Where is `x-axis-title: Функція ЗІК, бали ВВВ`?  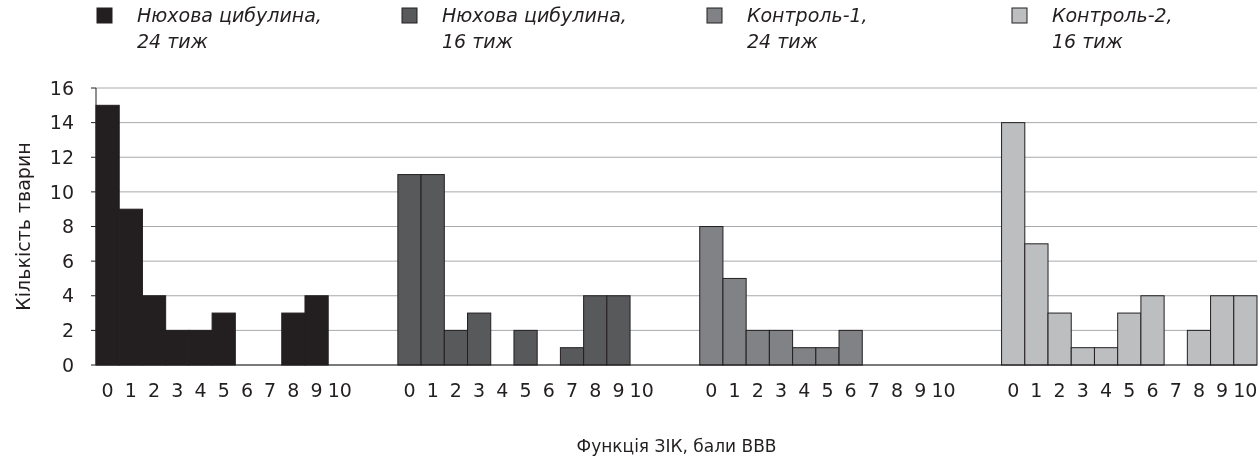
x-axis-title: Функція ЗІК, бали ВВВ is located at coordinates (676, 446).